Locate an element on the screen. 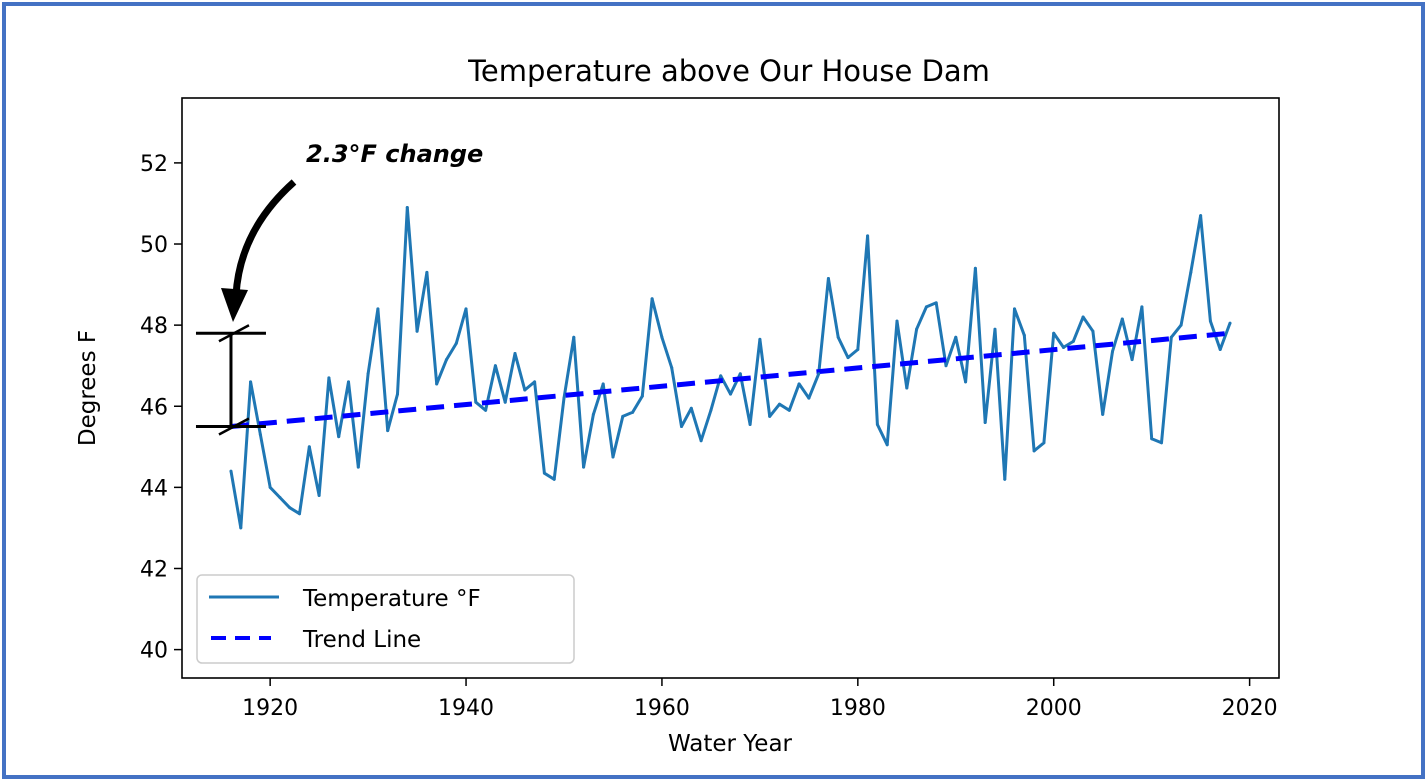 The width and height of the screenshot is (1425, 779). y-axis: 40 42 44 46 48 50 52 is located at coordinates (161, 408).